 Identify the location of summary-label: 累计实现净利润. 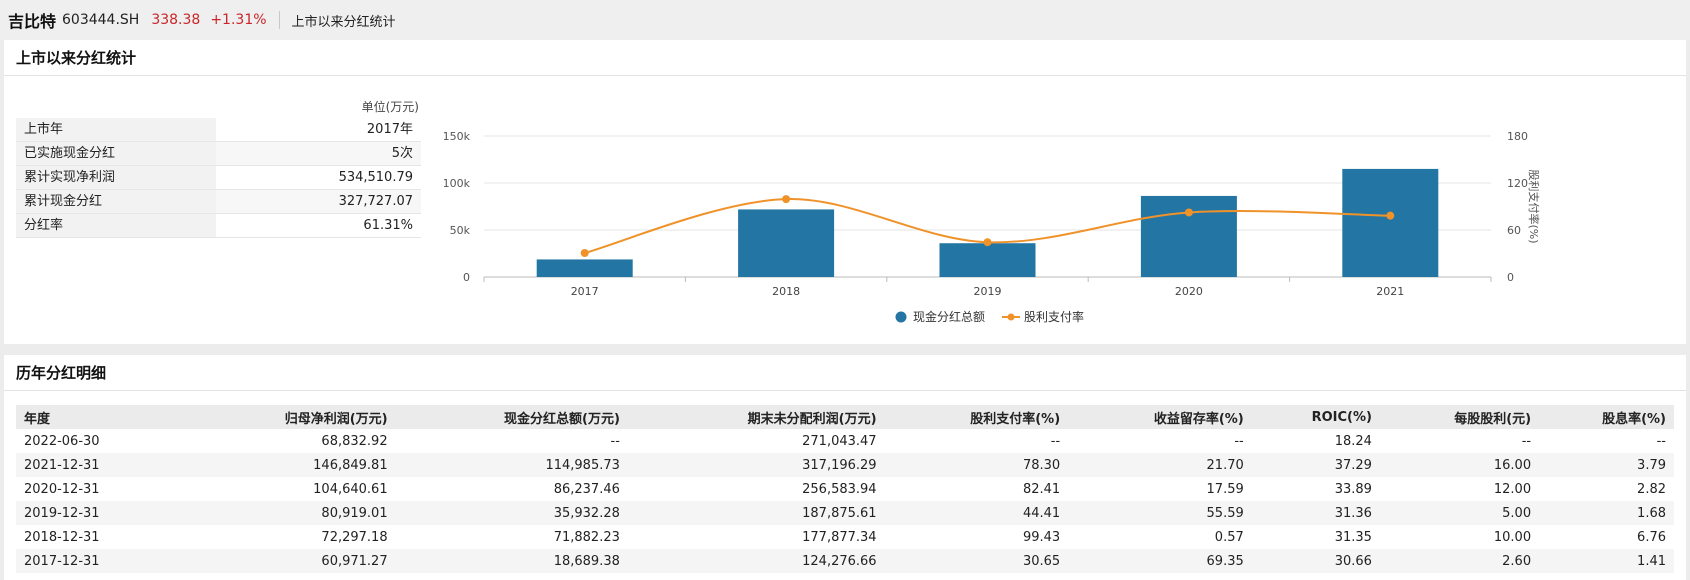
(116, 177).